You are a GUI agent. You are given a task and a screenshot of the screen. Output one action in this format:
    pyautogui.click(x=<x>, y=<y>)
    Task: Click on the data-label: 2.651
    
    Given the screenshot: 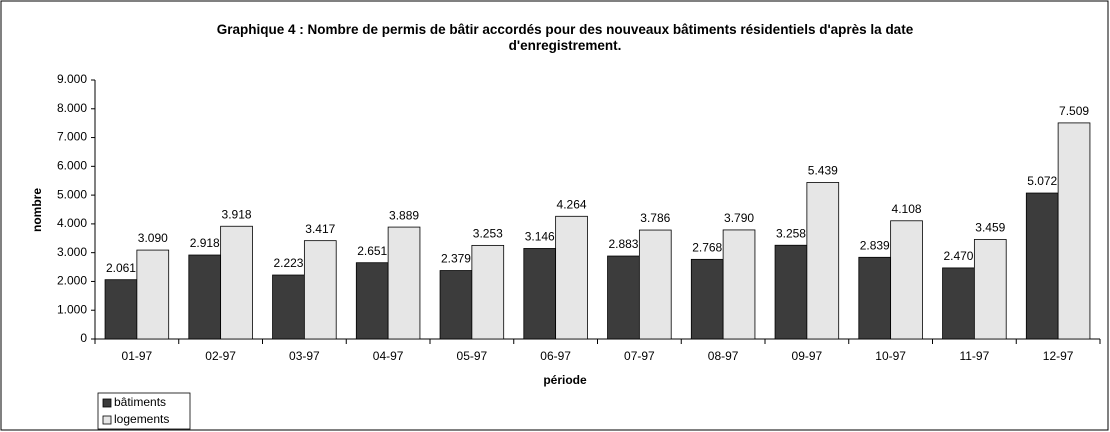 What is the action you would take?
    pyautogui.click(x=372, y=251)
    